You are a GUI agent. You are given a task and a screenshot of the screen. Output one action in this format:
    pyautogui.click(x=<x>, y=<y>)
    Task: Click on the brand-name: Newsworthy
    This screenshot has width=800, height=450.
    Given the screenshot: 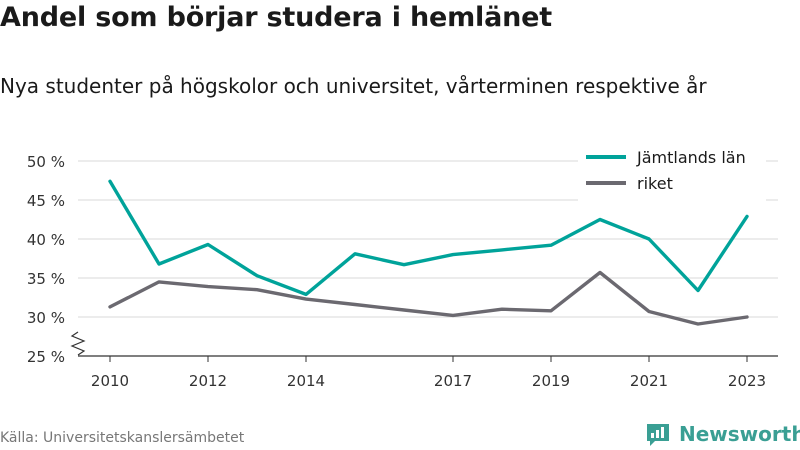 What is the action you would take?
    pyautogui.click(x=739, y=434)
    